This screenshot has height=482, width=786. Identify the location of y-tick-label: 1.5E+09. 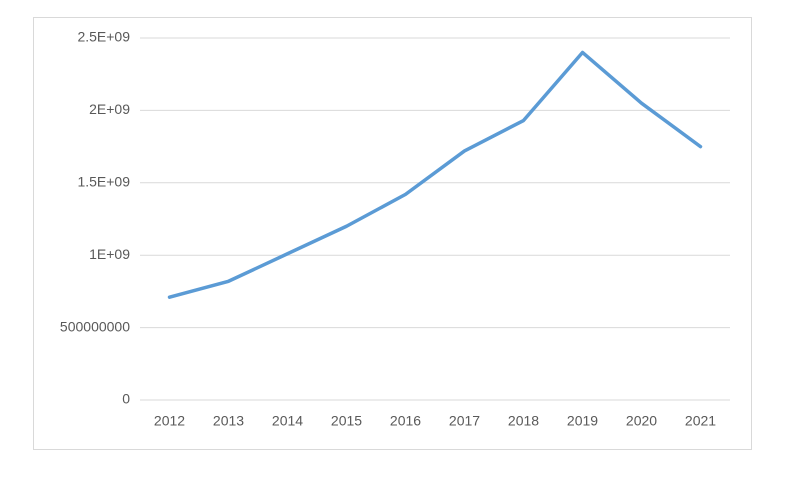
(103, 182).